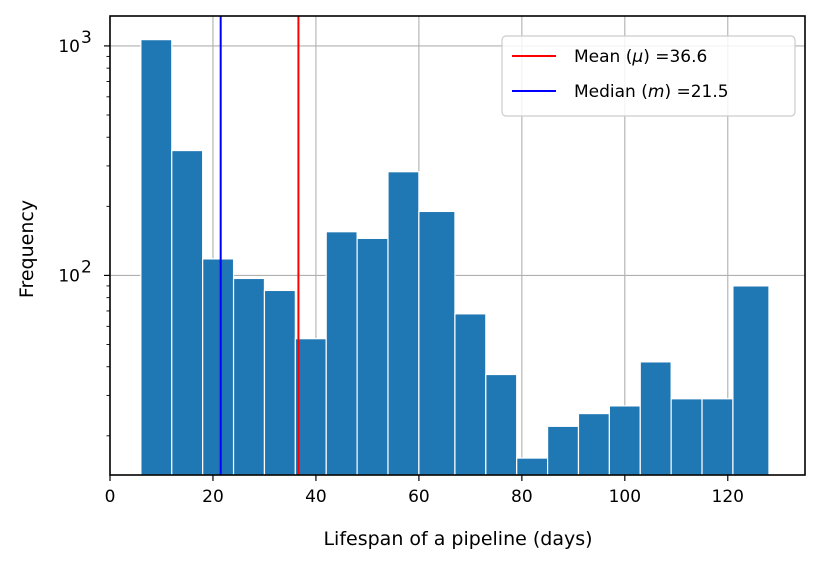  Describe the element at coordinates (728, 497) in the screenshot. I see `x-tick-label: 120` at that location.